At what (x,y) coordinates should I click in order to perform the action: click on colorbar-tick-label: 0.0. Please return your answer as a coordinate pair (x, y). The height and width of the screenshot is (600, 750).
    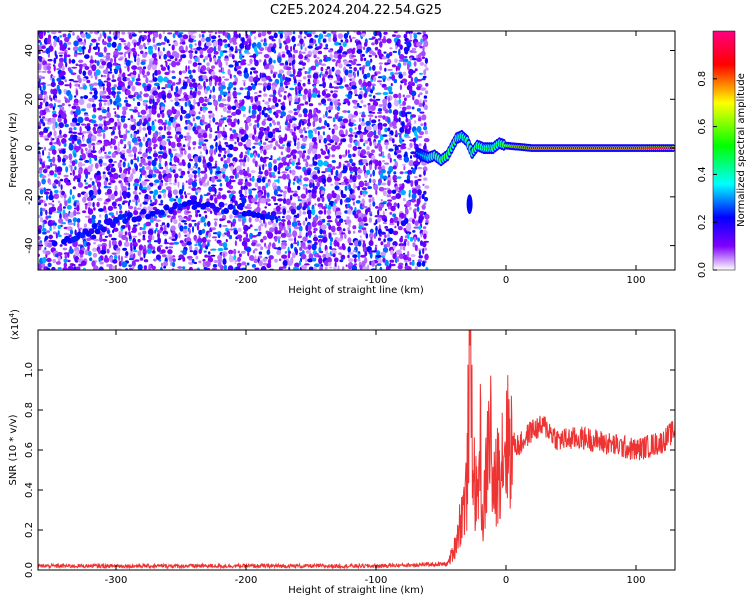
    Looking at the image, I should click on (702, 270).